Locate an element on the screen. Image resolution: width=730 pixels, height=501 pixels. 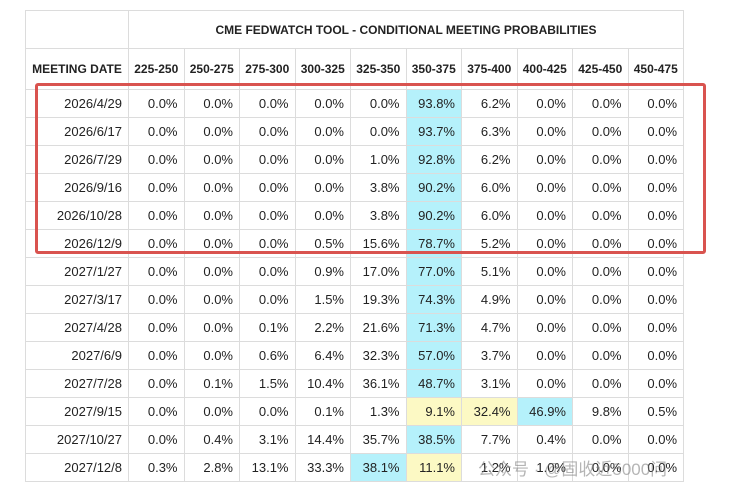
probability-cell: 1.0% is located at coordinates (378, 159).